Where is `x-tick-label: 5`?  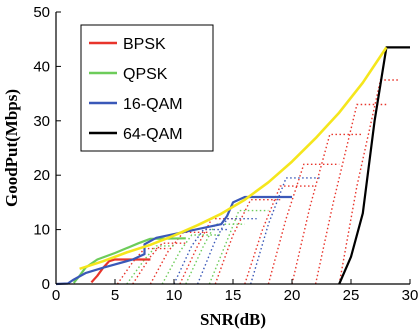 x-tick-label: 5 is located at coordinates (115, 295).